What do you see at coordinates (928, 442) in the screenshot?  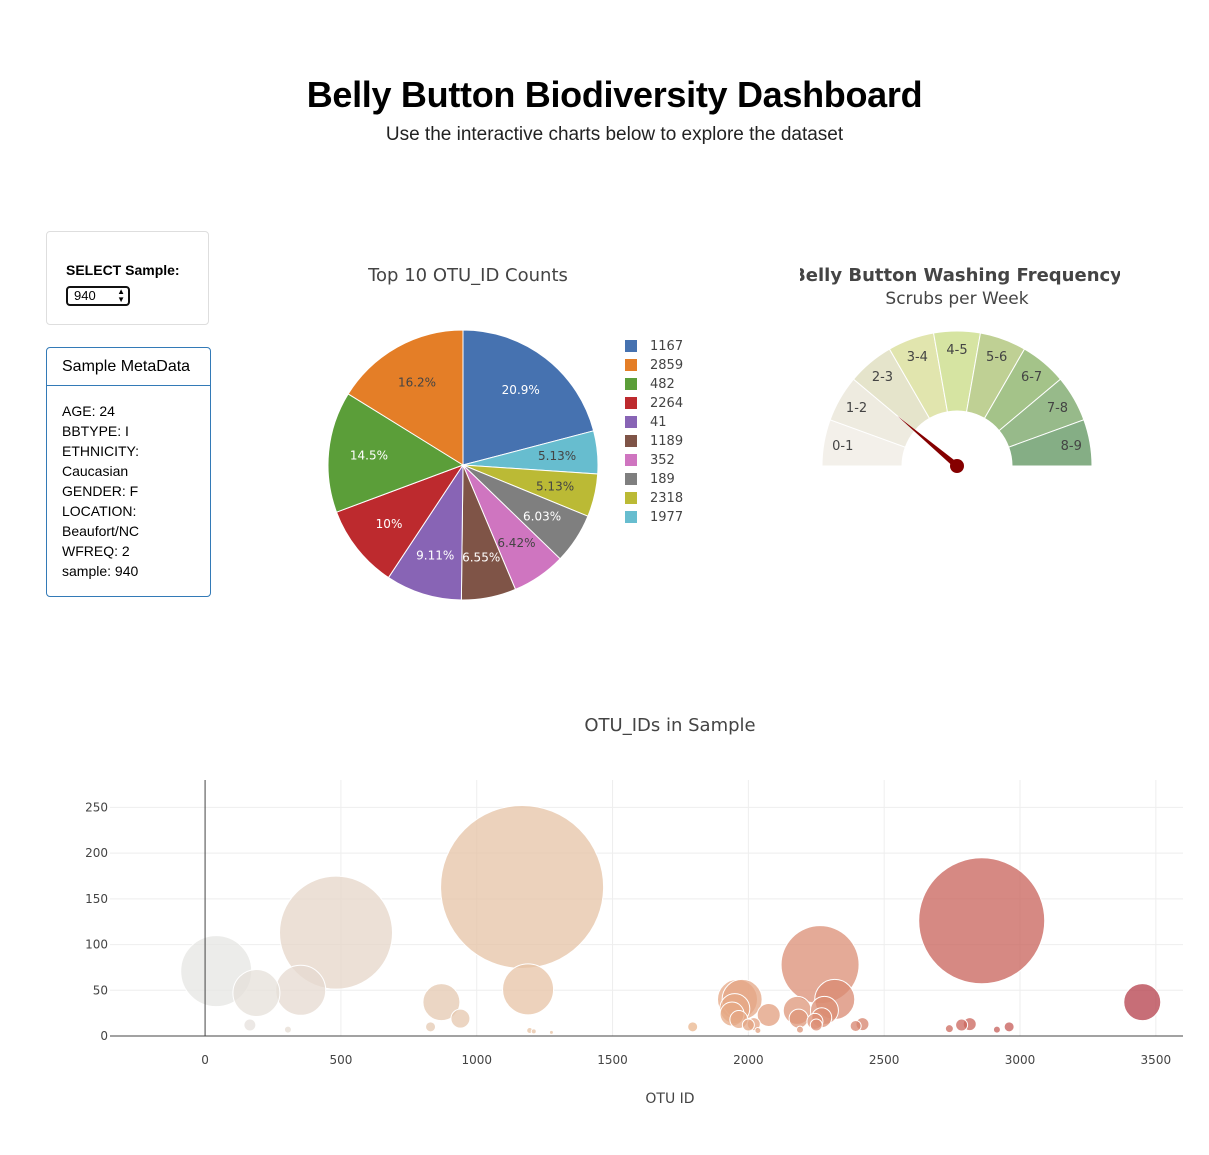 I see `gauge-needle` at bounding box center [928, 442].